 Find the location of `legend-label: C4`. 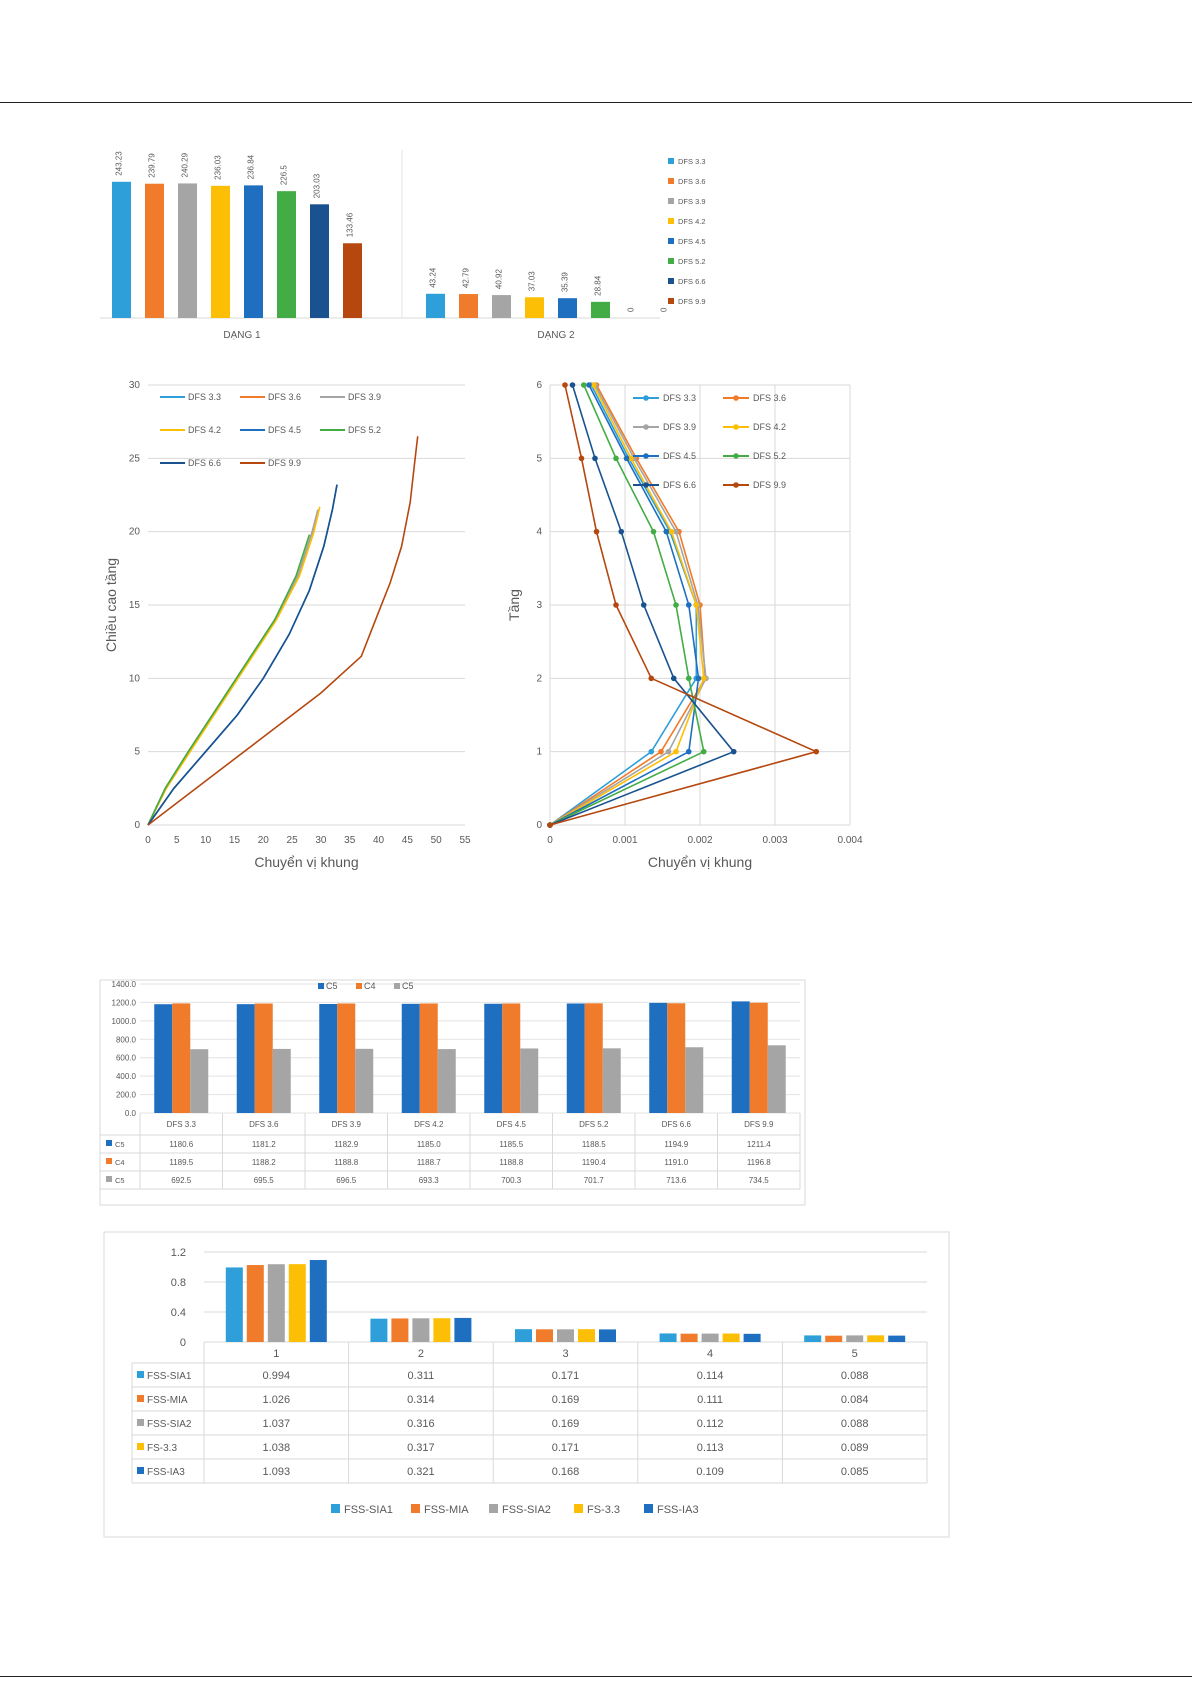

legend-label: C4 is located at coordinates (370, 986).